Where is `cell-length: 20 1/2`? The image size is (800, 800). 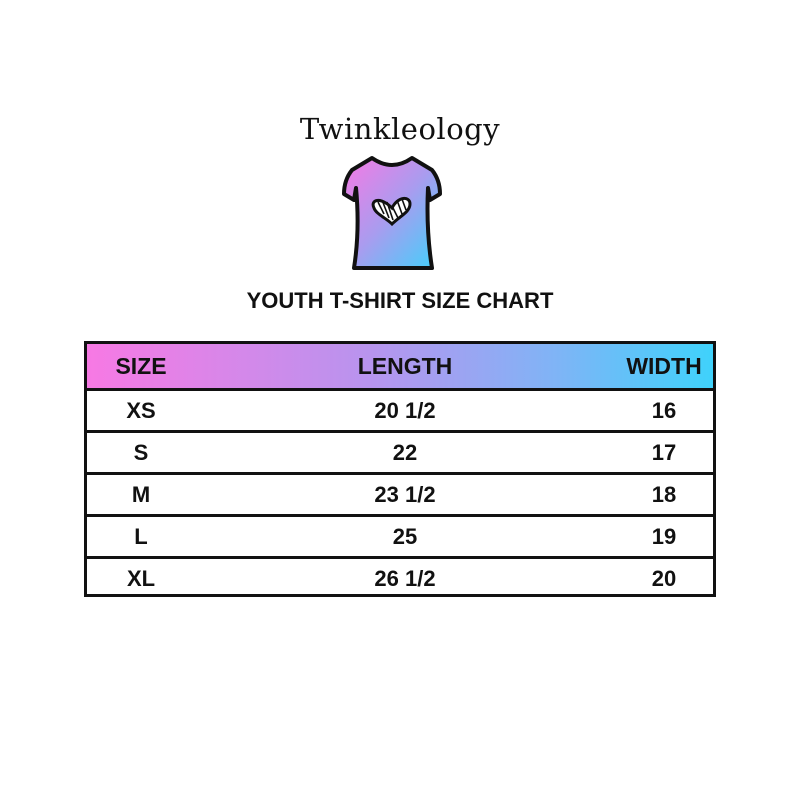
cell-length: 20 1/2 is located at coordinates (405, 410).